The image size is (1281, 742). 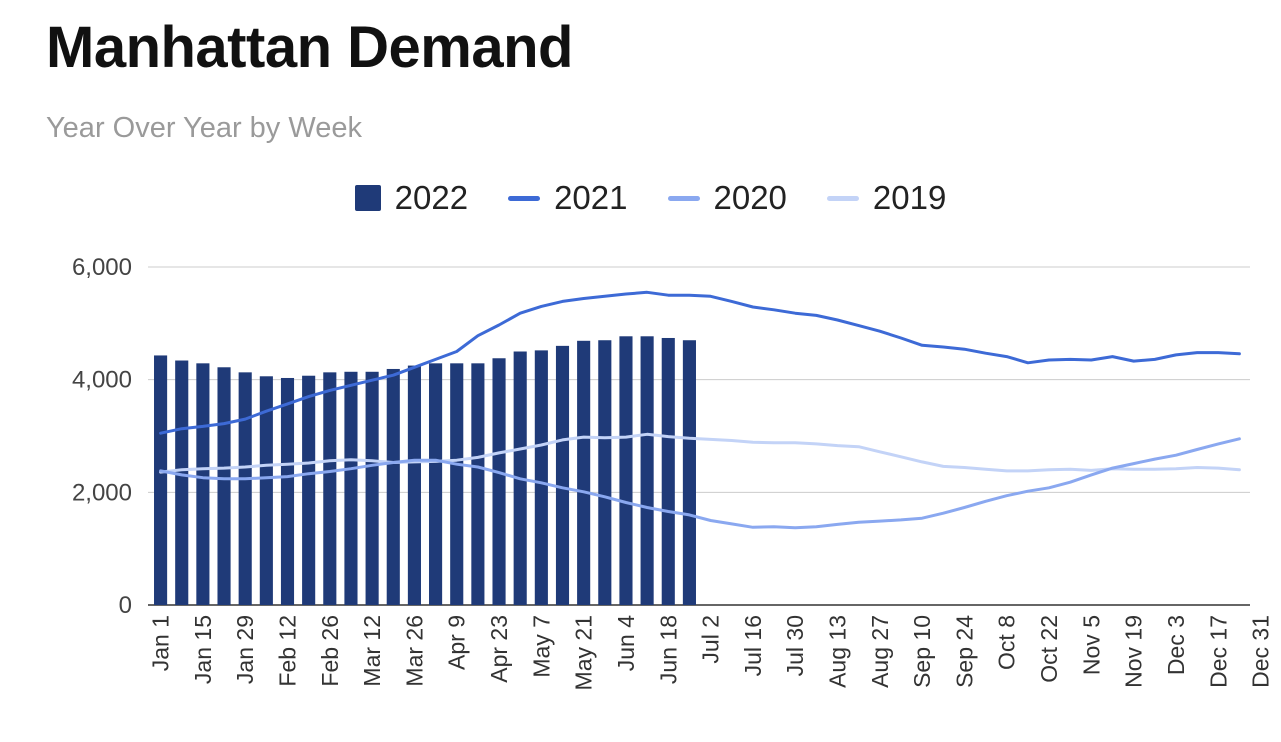 I want to click on y-tick-label: 6,000, so click(x=102, y=267).